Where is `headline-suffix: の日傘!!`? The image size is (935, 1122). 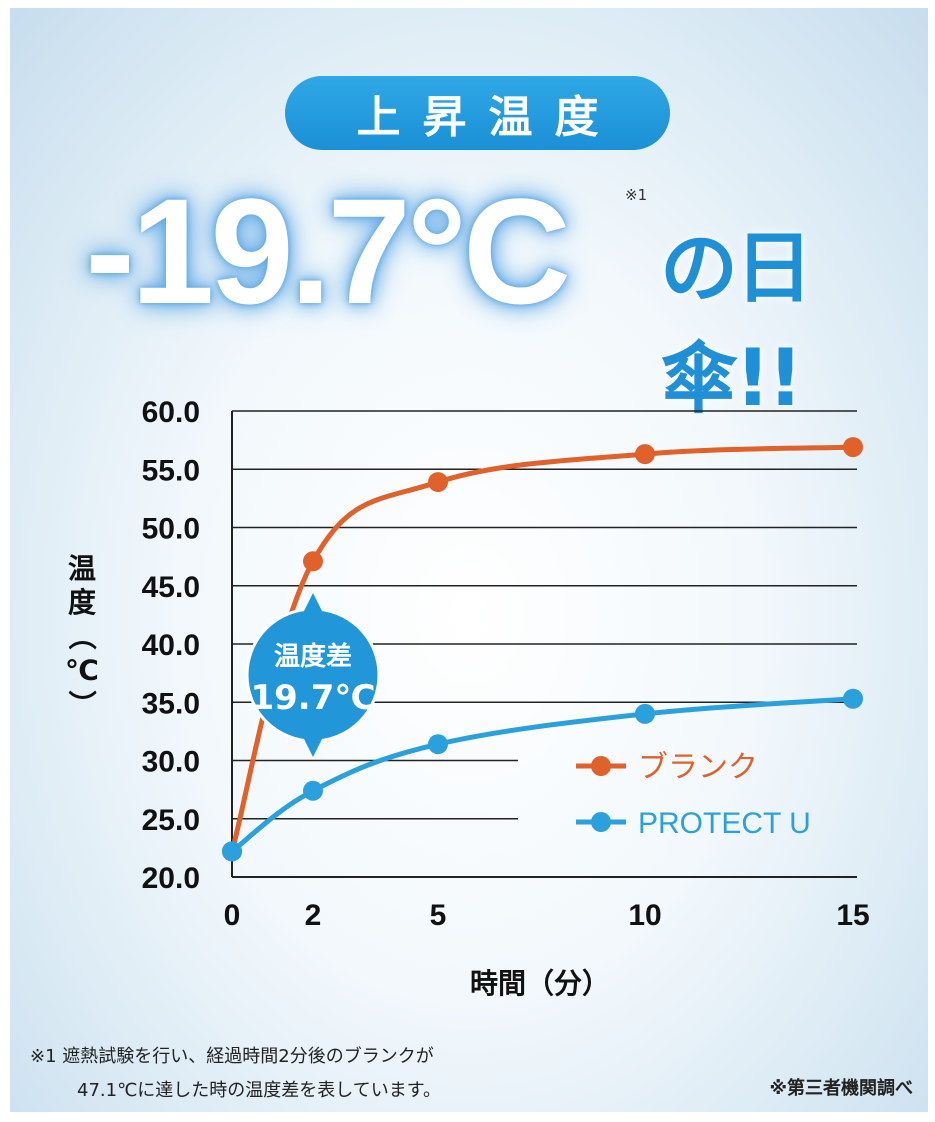 headline-suffix: の日傘!! is located at coordinates (736, 324).